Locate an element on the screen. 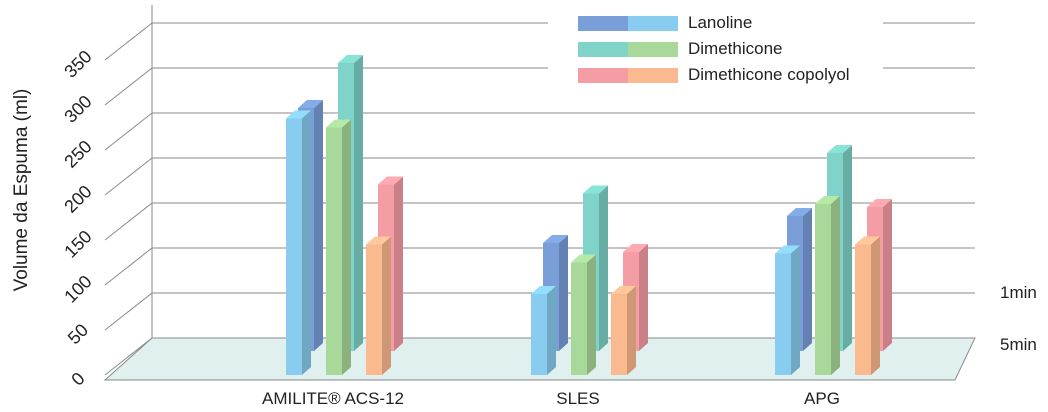 The image size is (1048, 412). y-tick-label: 50 is located at coordinates (78, 334).